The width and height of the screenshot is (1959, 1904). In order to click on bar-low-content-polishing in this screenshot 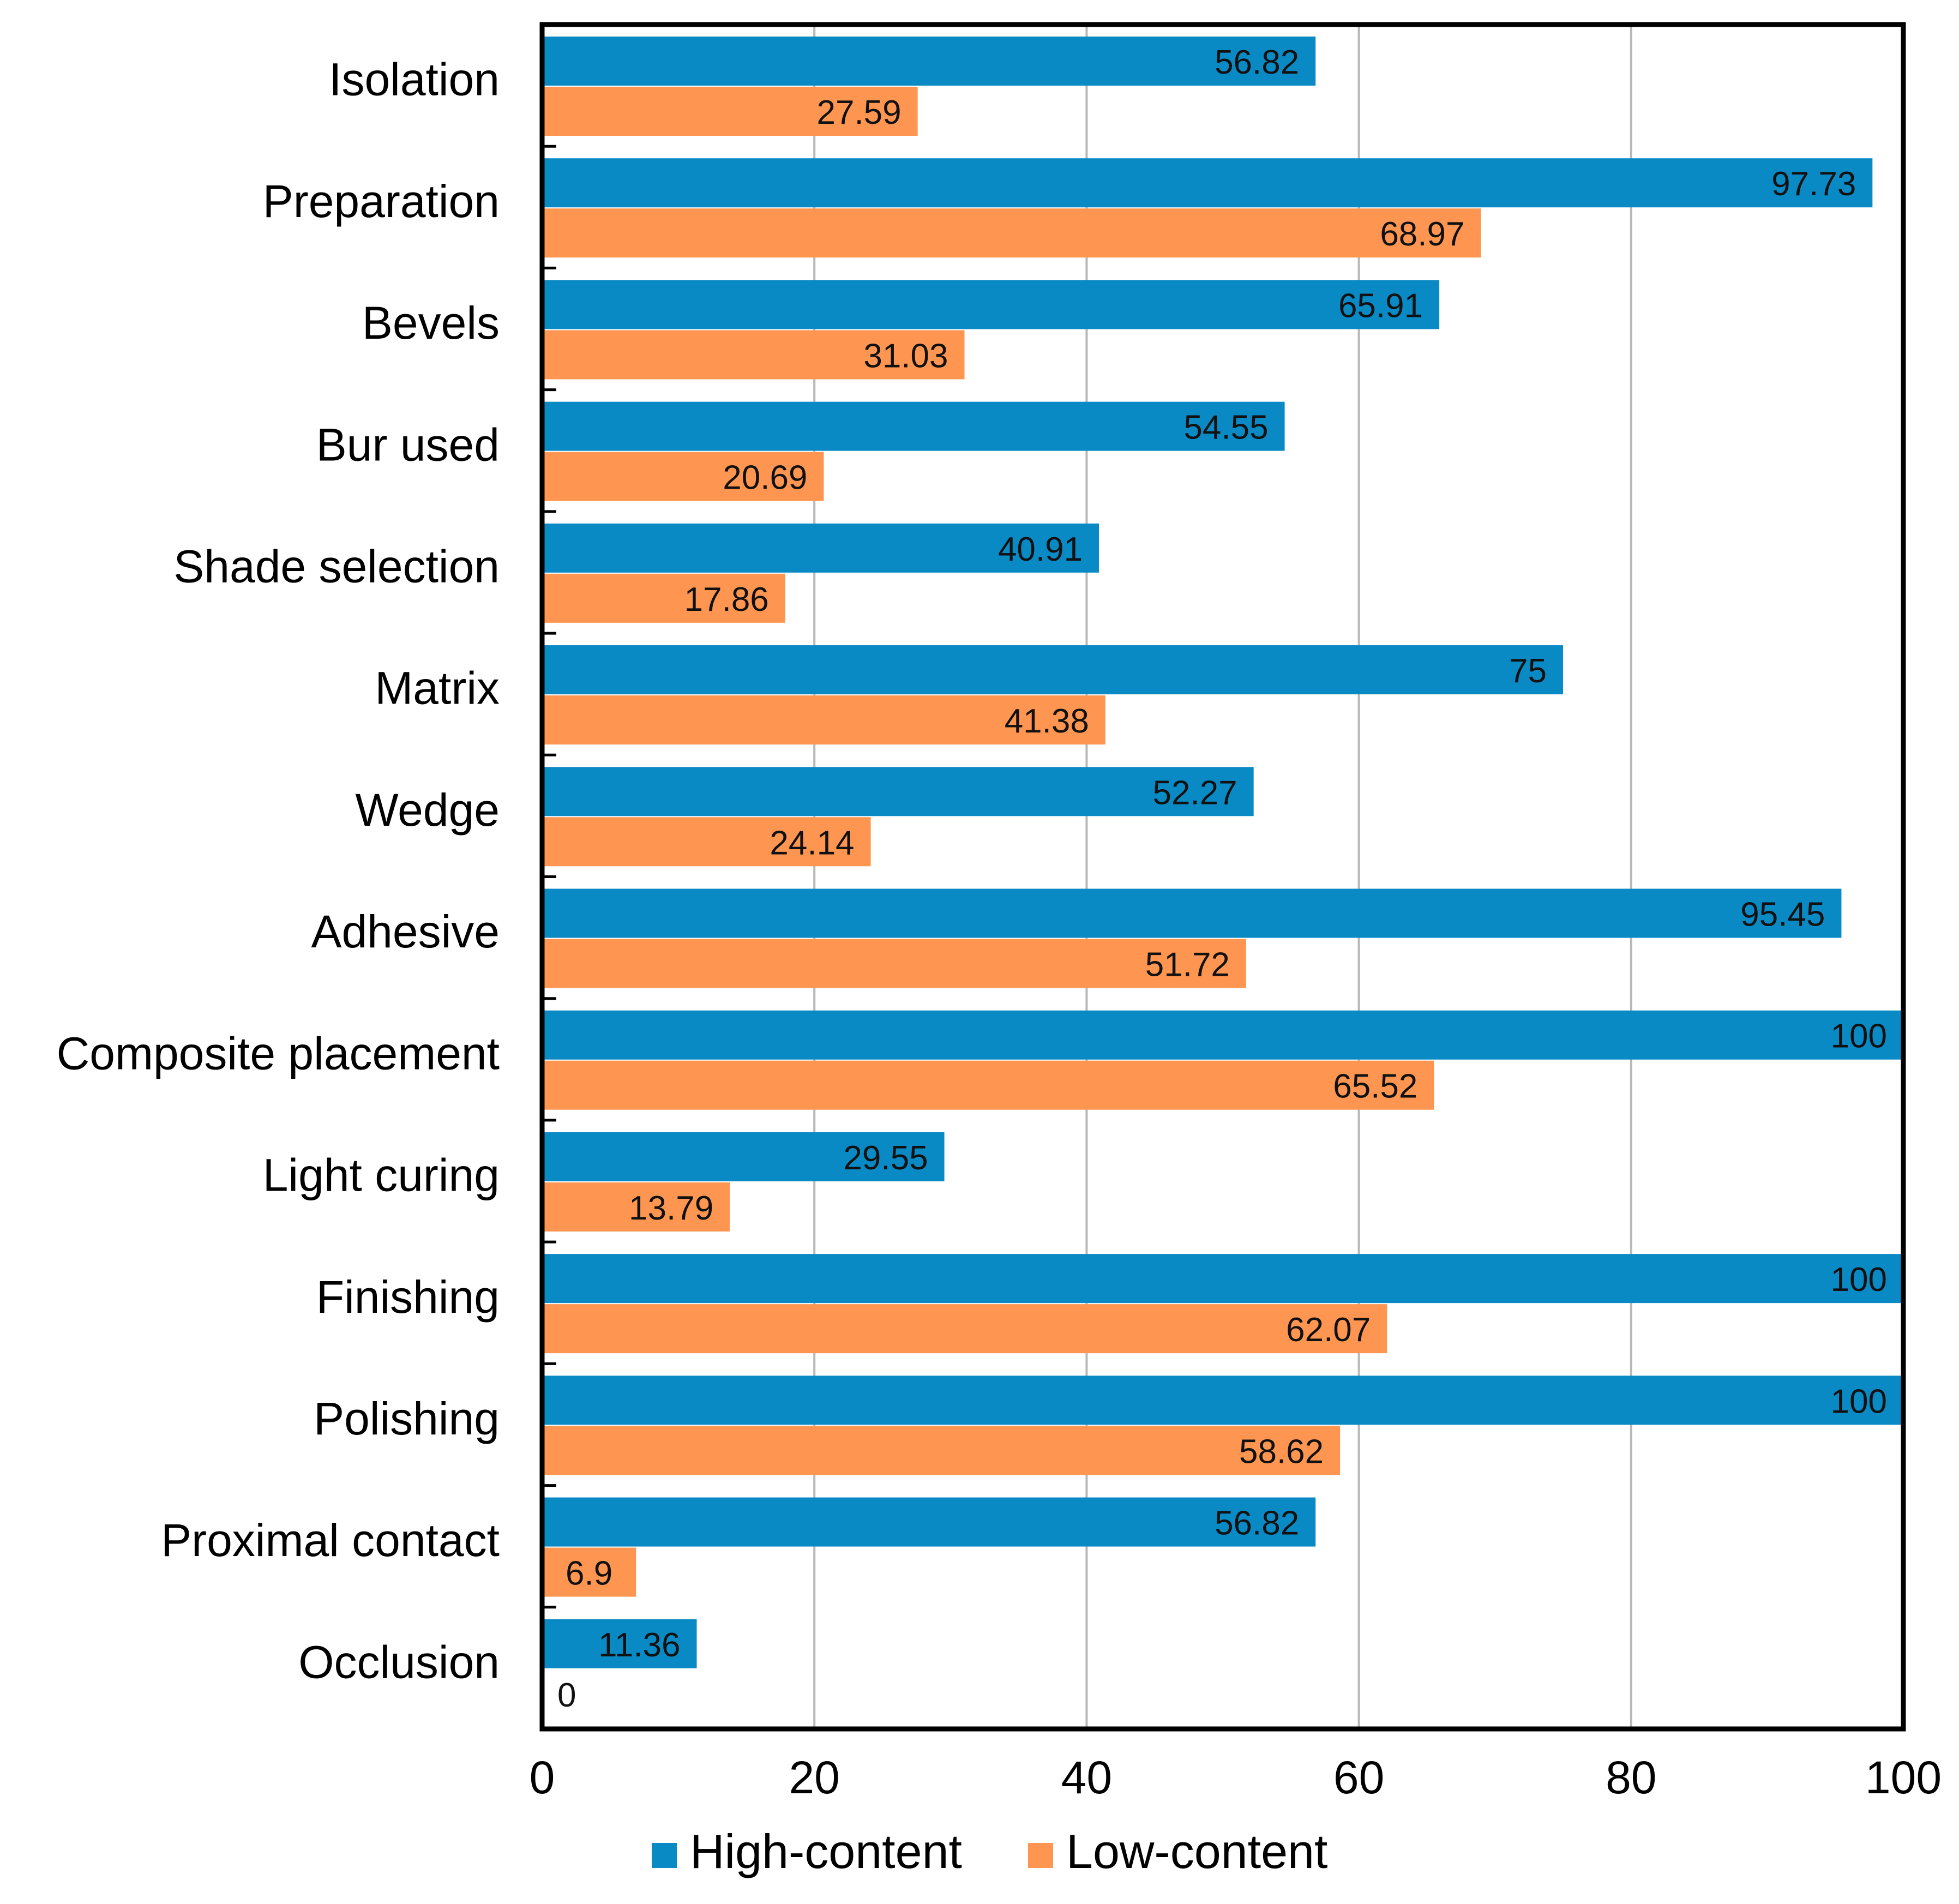, I will do `click(941, 1450)`.